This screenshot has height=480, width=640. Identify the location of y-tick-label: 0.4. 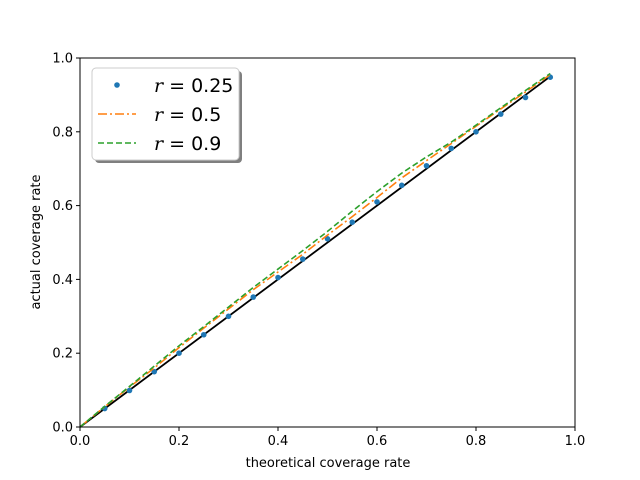
(62, 280).